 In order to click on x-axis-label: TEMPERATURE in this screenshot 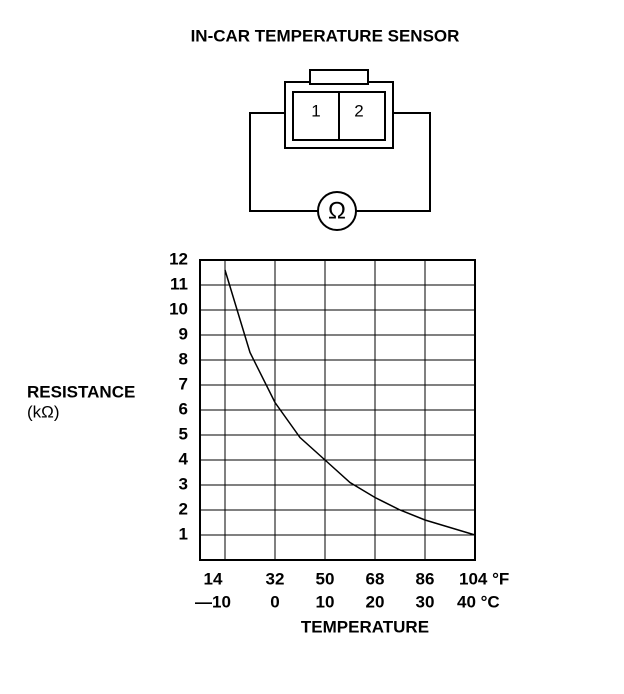, I will do `click(365, 626)`.